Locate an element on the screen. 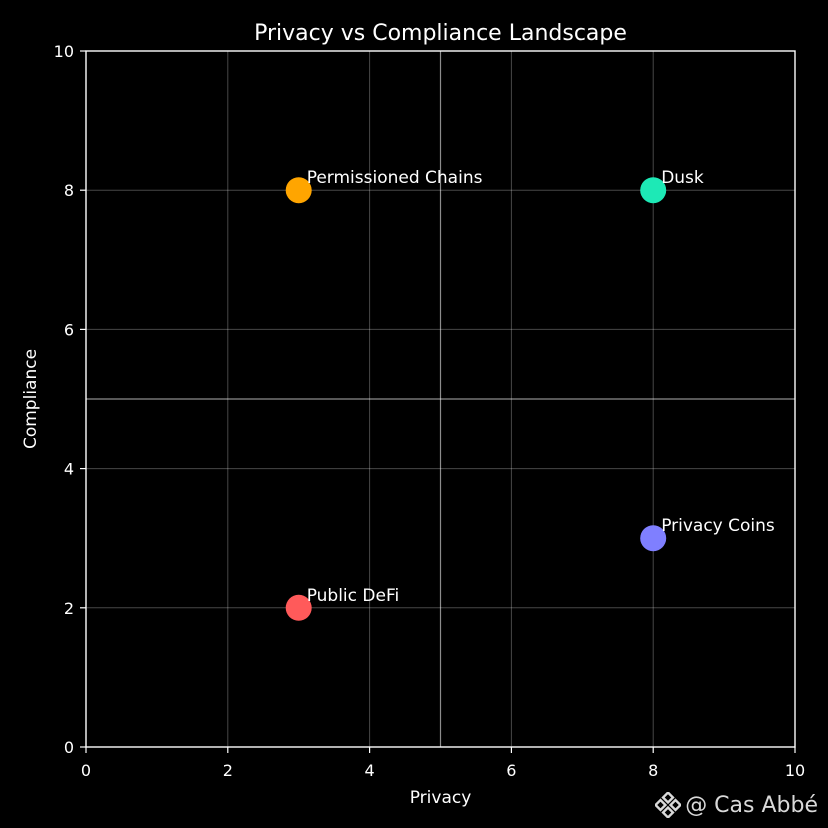  watermark-text: @ Cas Abbé is located at coordinates (751, 805).